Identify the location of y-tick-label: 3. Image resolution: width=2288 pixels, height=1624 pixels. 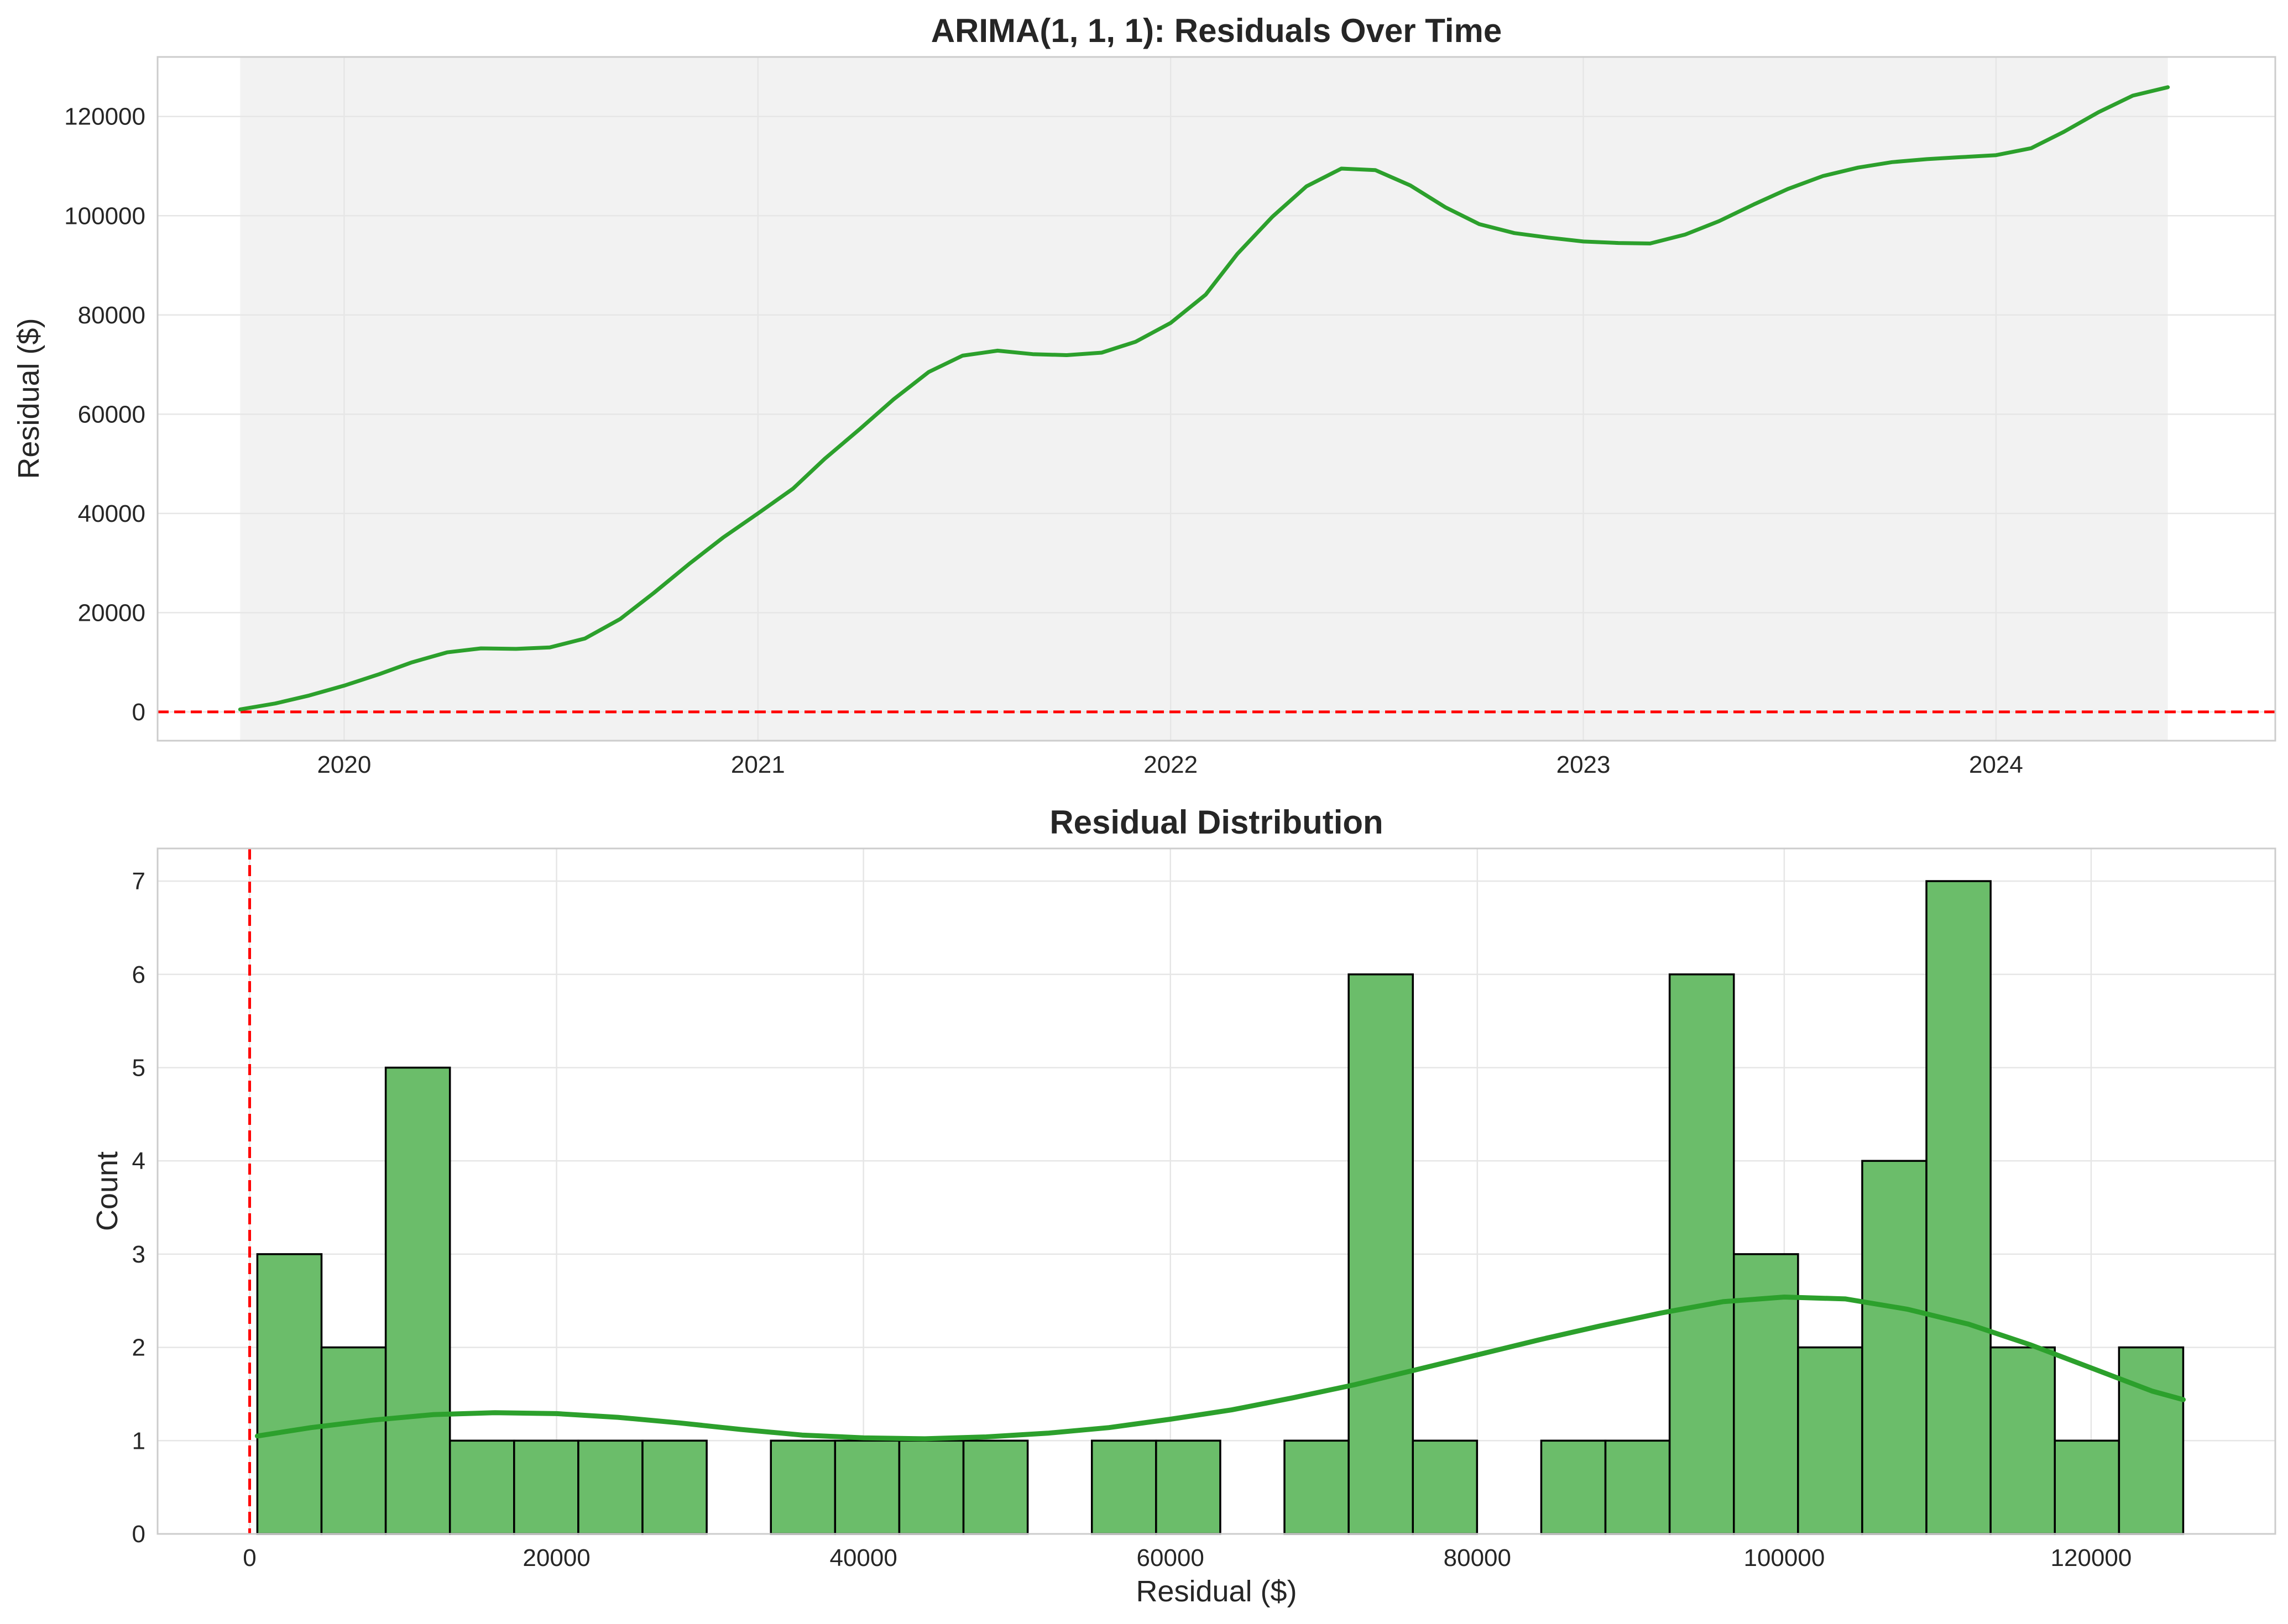
(138, 1254).